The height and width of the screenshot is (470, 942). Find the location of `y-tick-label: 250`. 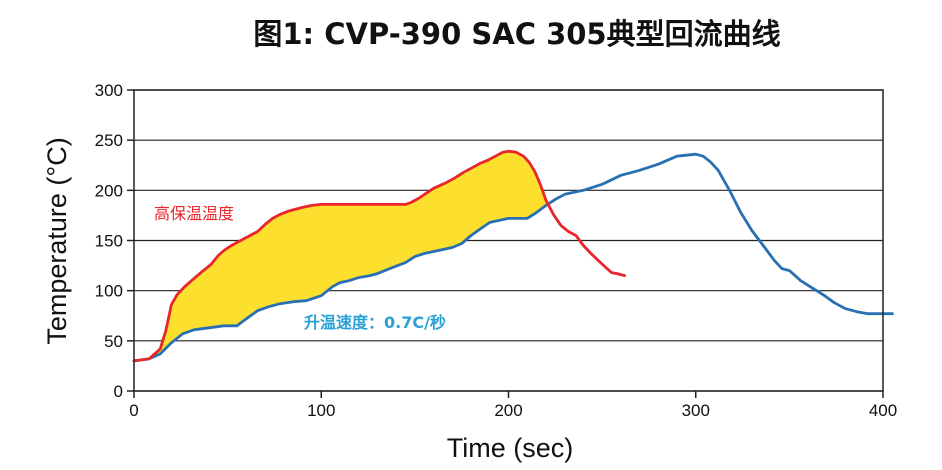

y-tick-label: 250 is located at coordinates (109, 140).